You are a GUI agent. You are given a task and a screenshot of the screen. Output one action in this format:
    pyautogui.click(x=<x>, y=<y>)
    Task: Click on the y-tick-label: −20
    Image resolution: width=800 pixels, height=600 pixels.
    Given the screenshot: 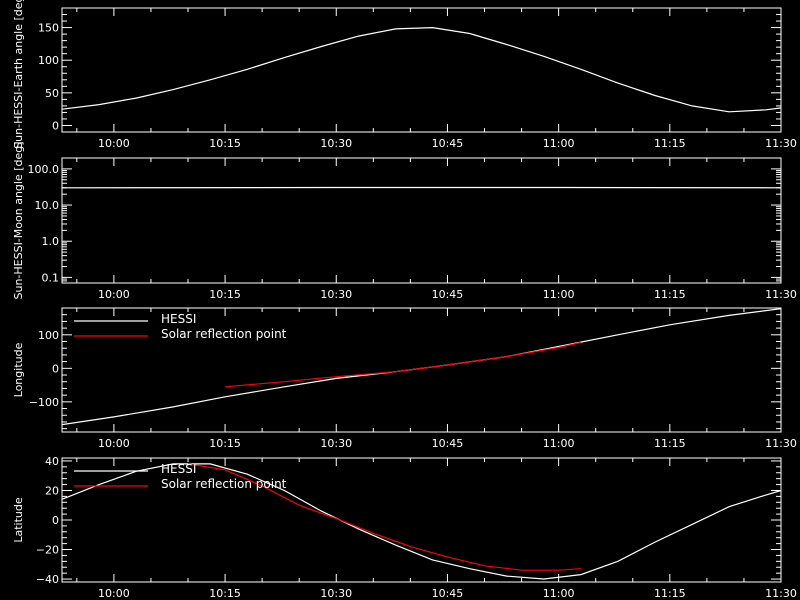 What is the action you would take?
    pyautogui.click(x=47, y=550)
    